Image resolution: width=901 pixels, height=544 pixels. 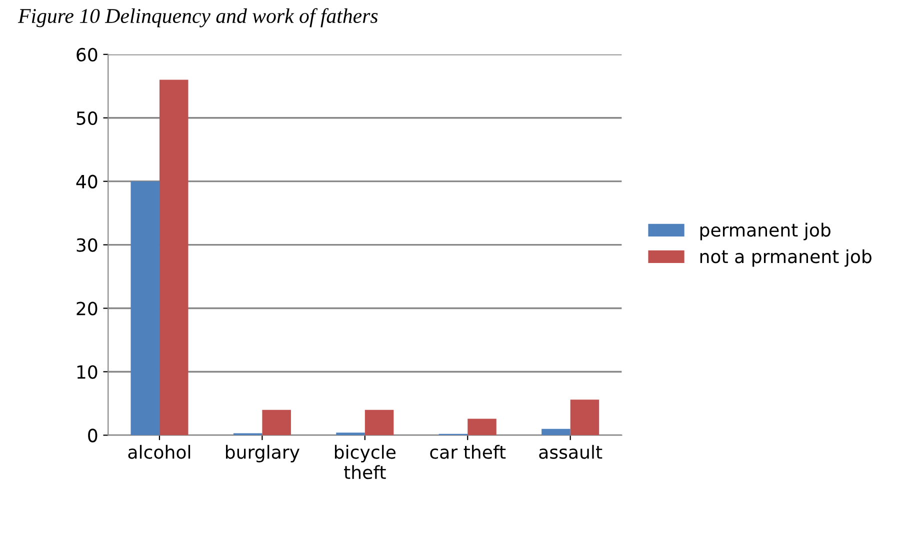 What do you see at coordinates (468, 451) in the screenshot?
I see `x-tick-label: car theft` at bounding box center [468, 451].